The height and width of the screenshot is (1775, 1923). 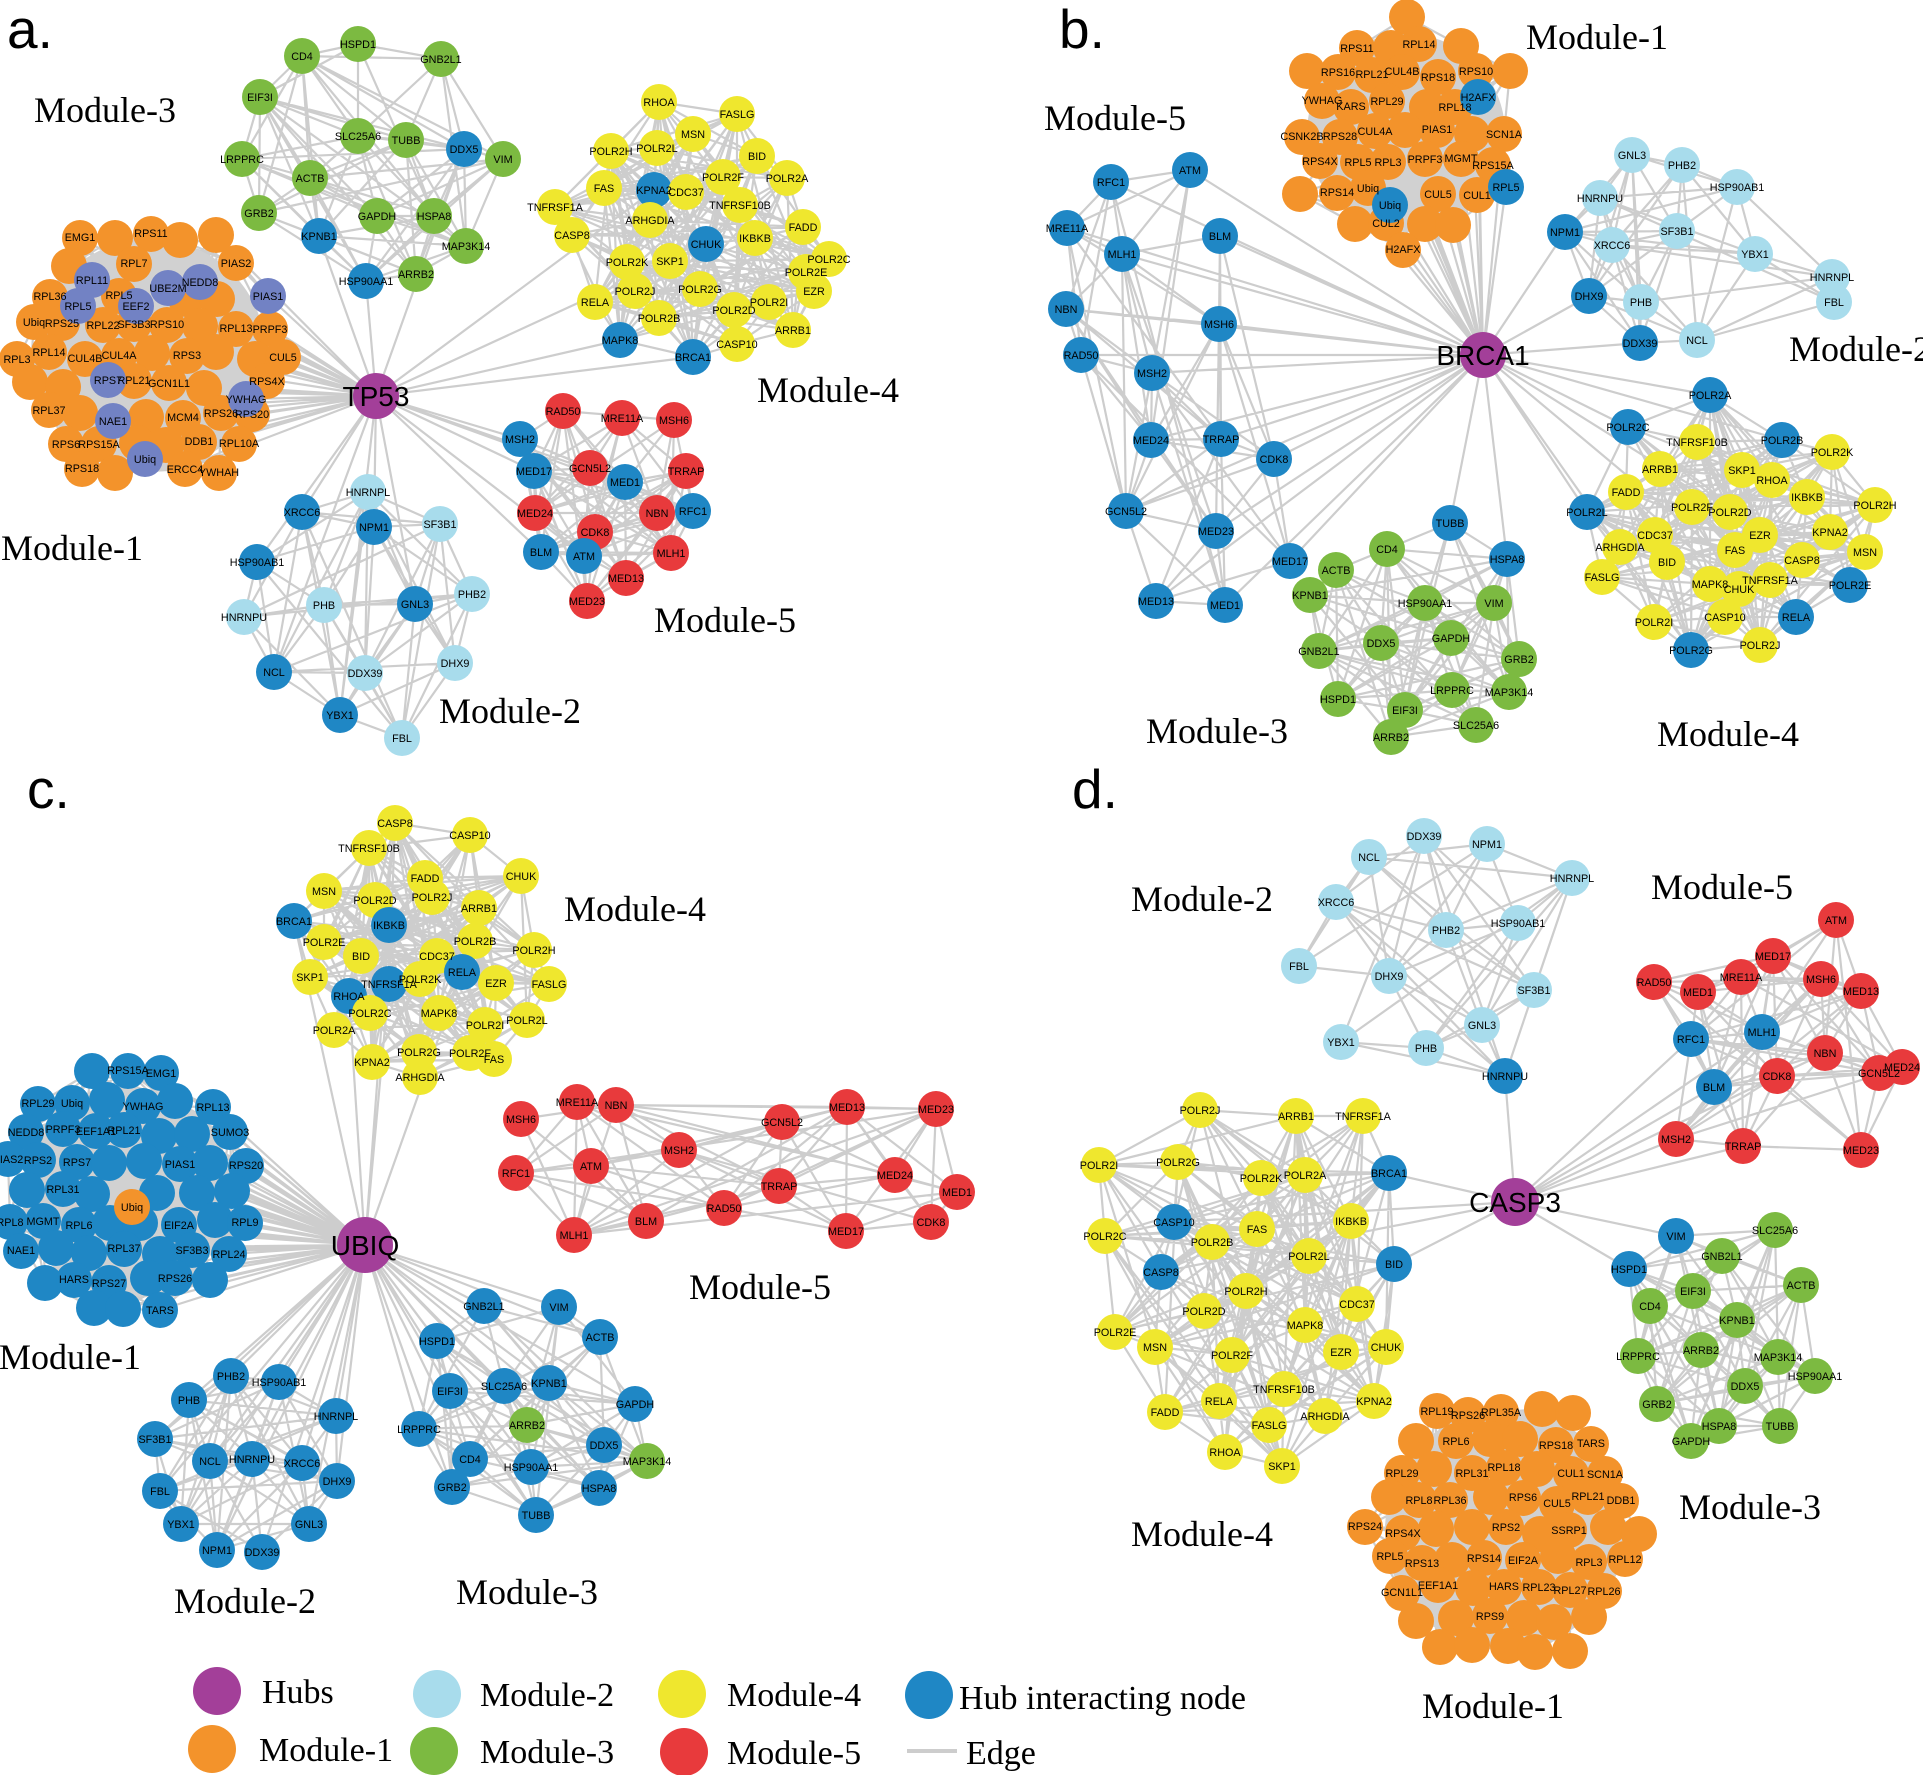 I want to click on svg-text: RAD50, so click(x=724, y=1209).